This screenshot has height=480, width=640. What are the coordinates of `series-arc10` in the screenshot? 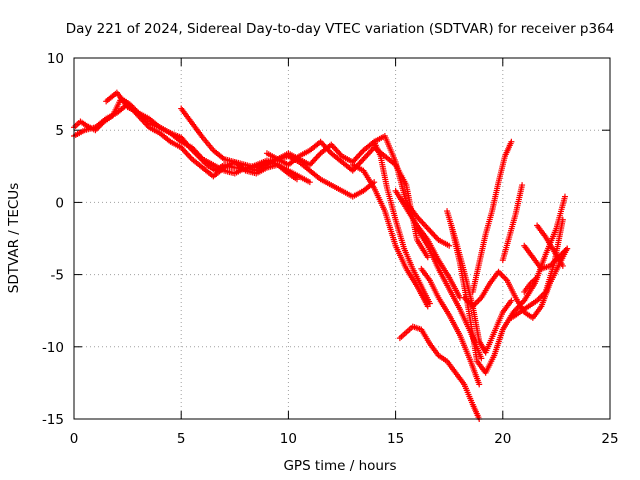 It's located at (450, 326).